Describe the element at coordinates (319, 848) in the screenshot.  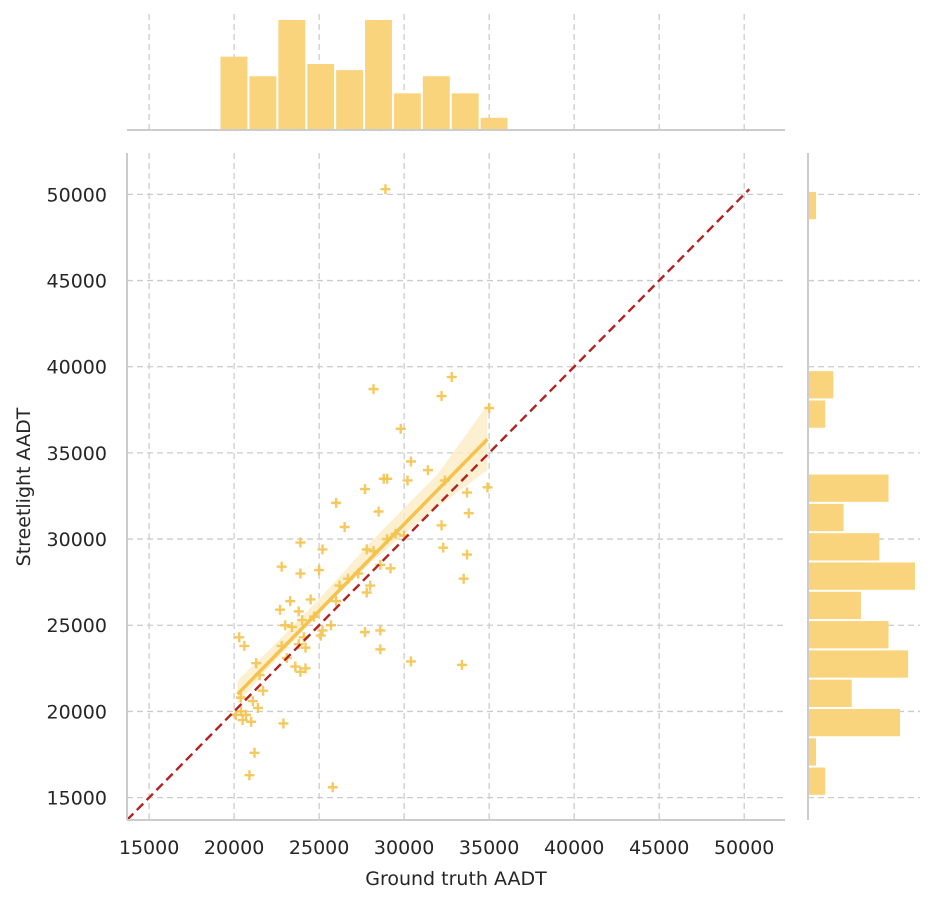
I see `x-tick-label: 25000` at that location.